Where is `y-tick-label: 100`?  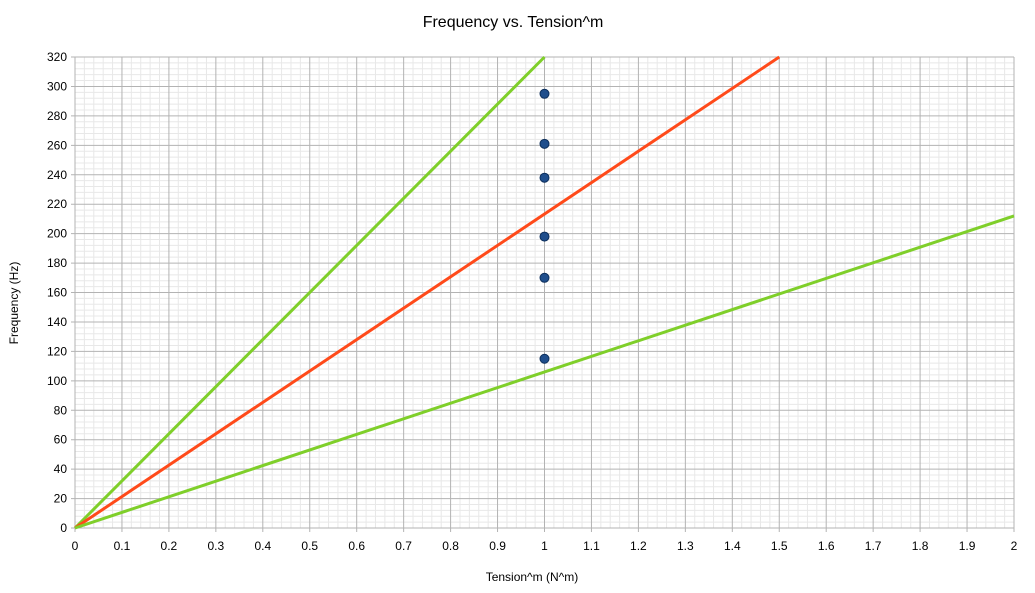 y-tick-label: 100 is located at coordinates (57, 381).